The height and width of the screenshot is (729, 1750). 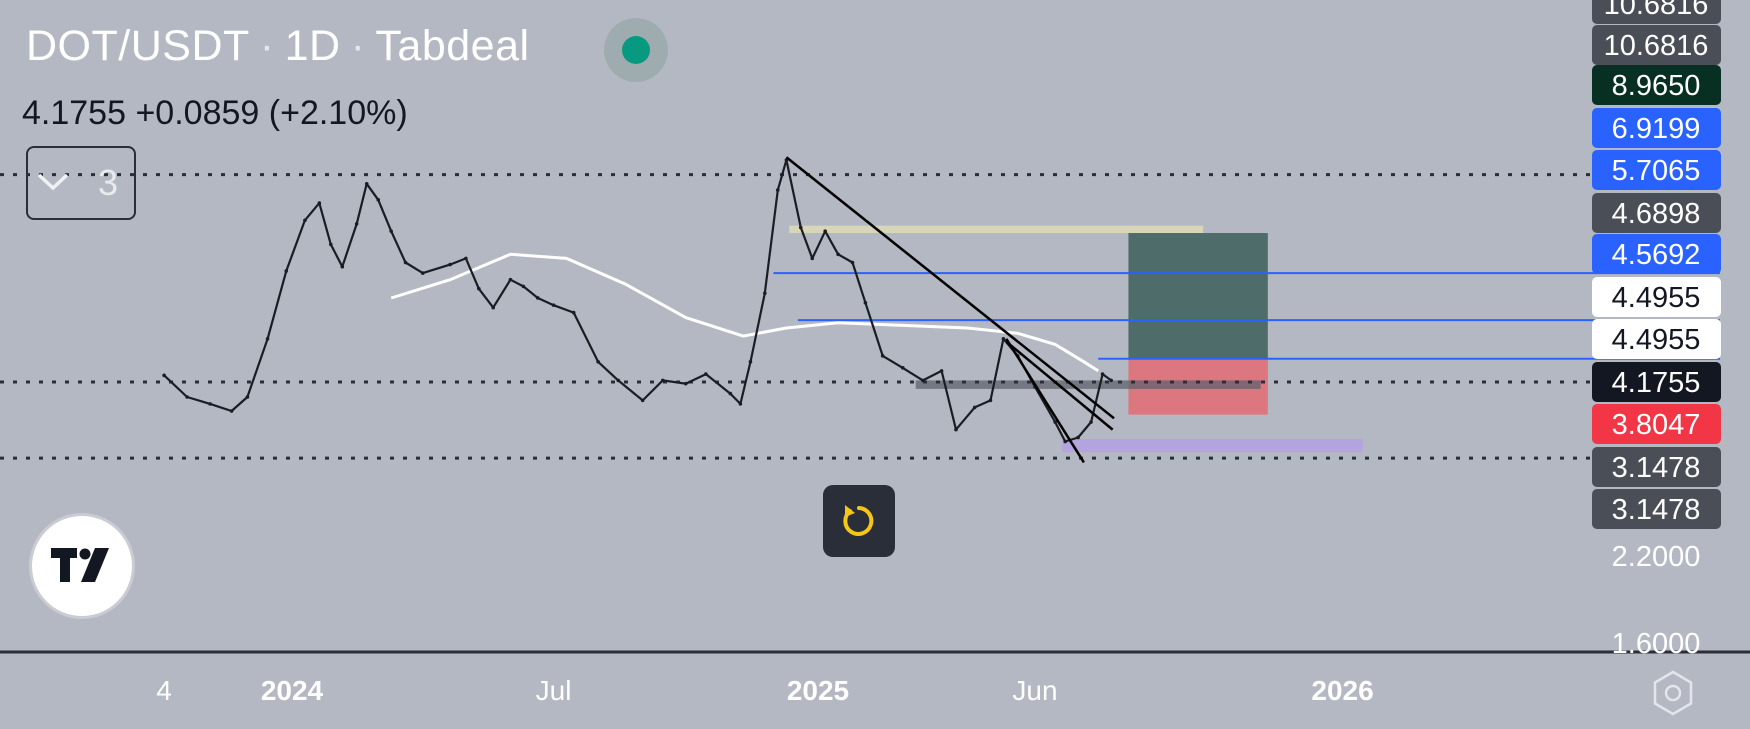 What do you see at coordinates (1198, 296) in the screenshot?
I see `gain-zone` at bounding box center [1198, 296].